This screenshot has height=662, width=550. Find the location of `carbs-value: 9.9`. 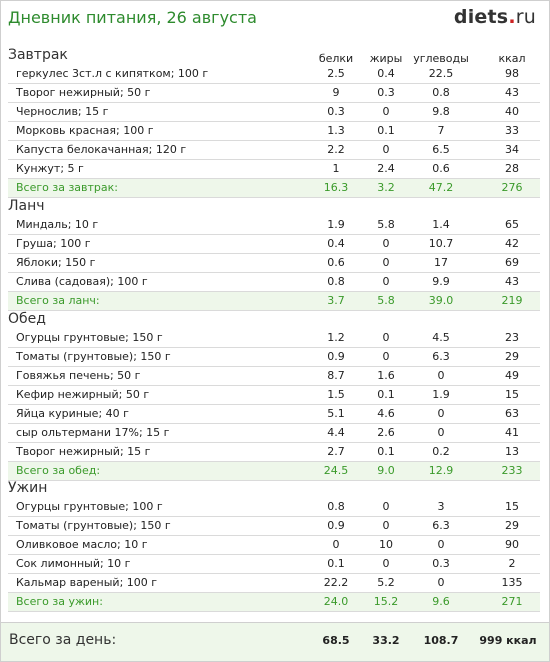

carbs-value: 9.9 is located at coordinates (441, 281).